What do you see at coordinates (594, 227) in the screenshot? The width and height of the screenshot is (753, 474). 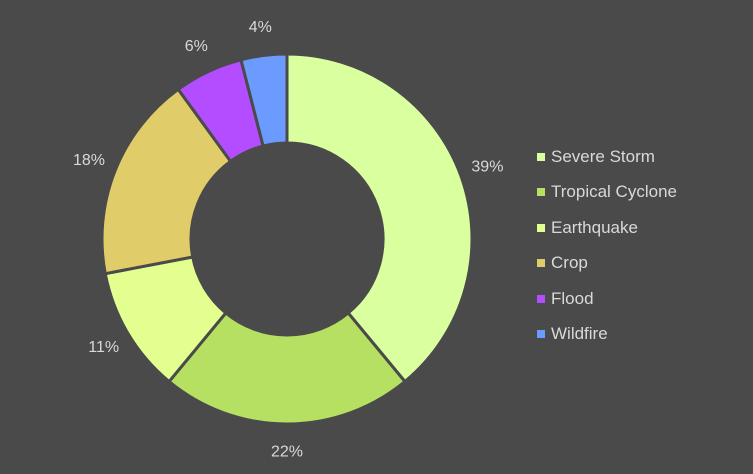 I see `legend-label: Earthquake` at bounding box center [594, 227].